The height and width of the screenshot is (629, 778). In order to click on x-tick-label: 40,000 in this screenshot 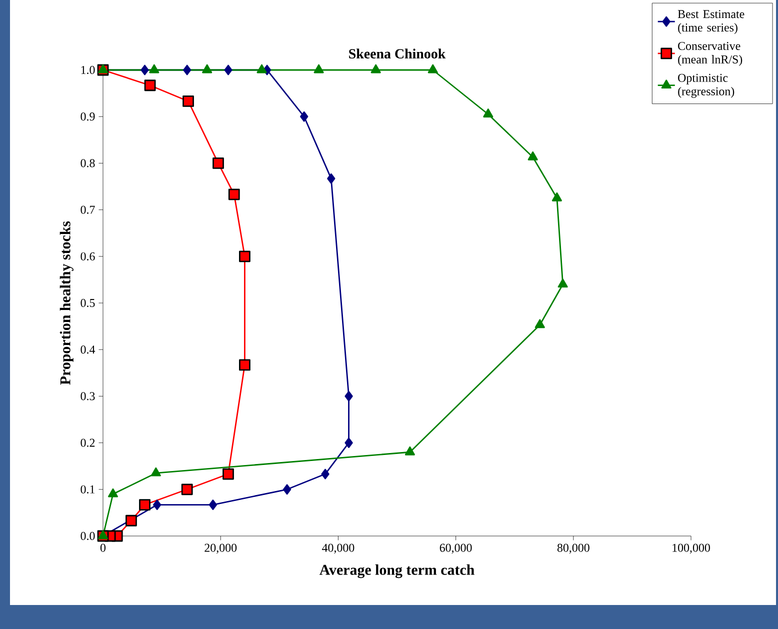, I will do `click(338, 549)`.